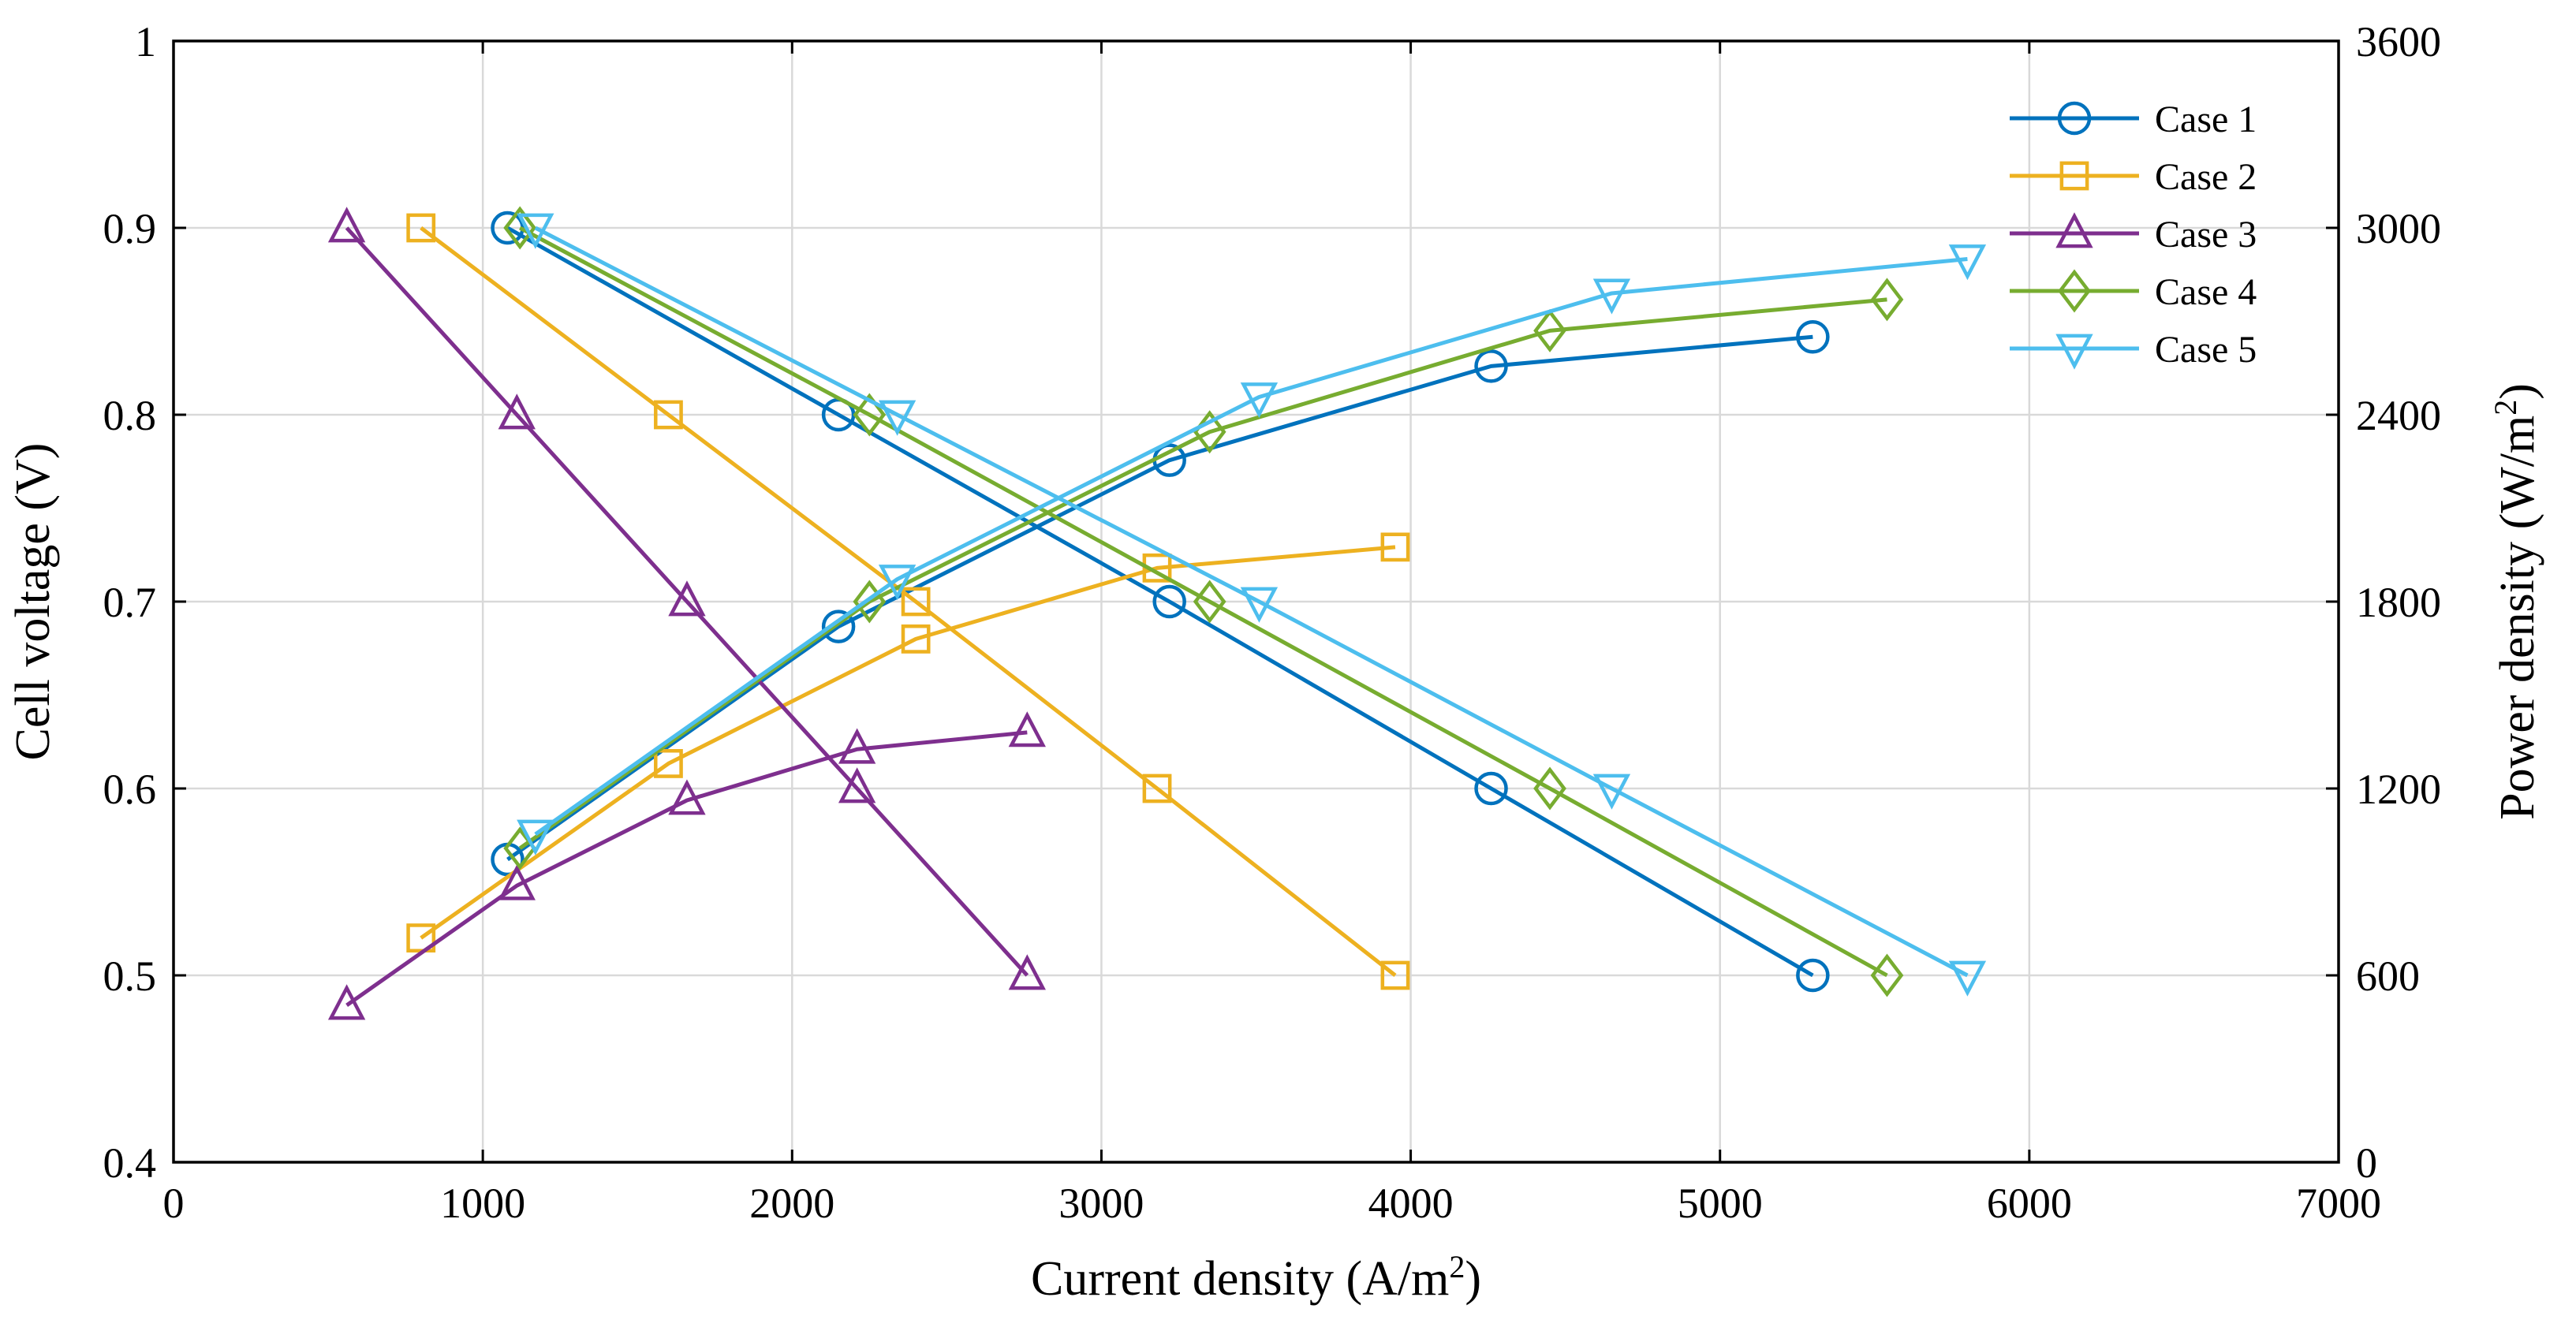 This screenshot has width=2576, height=1342. I want to click on x-tick-label: 4000, so click(1411, 1203).